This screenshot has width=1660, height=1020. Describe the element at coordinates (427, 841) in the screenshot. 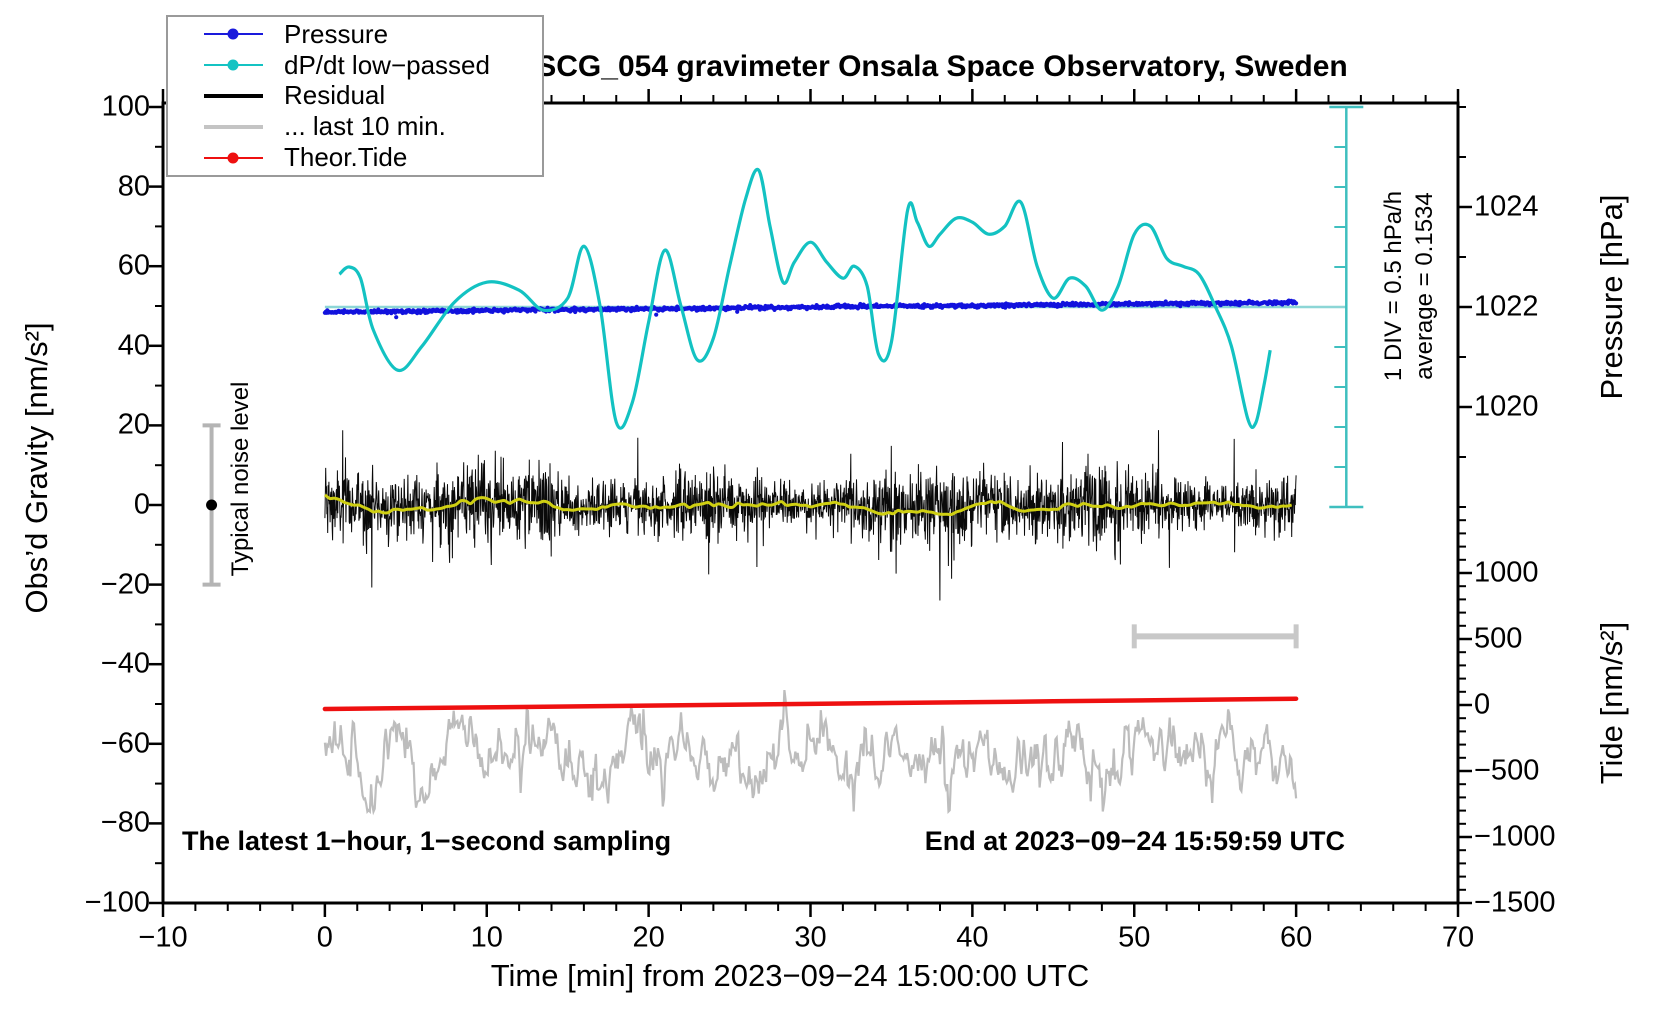

I see `sampling-note: The latest 1−hour, 1−second sampling` at that location.